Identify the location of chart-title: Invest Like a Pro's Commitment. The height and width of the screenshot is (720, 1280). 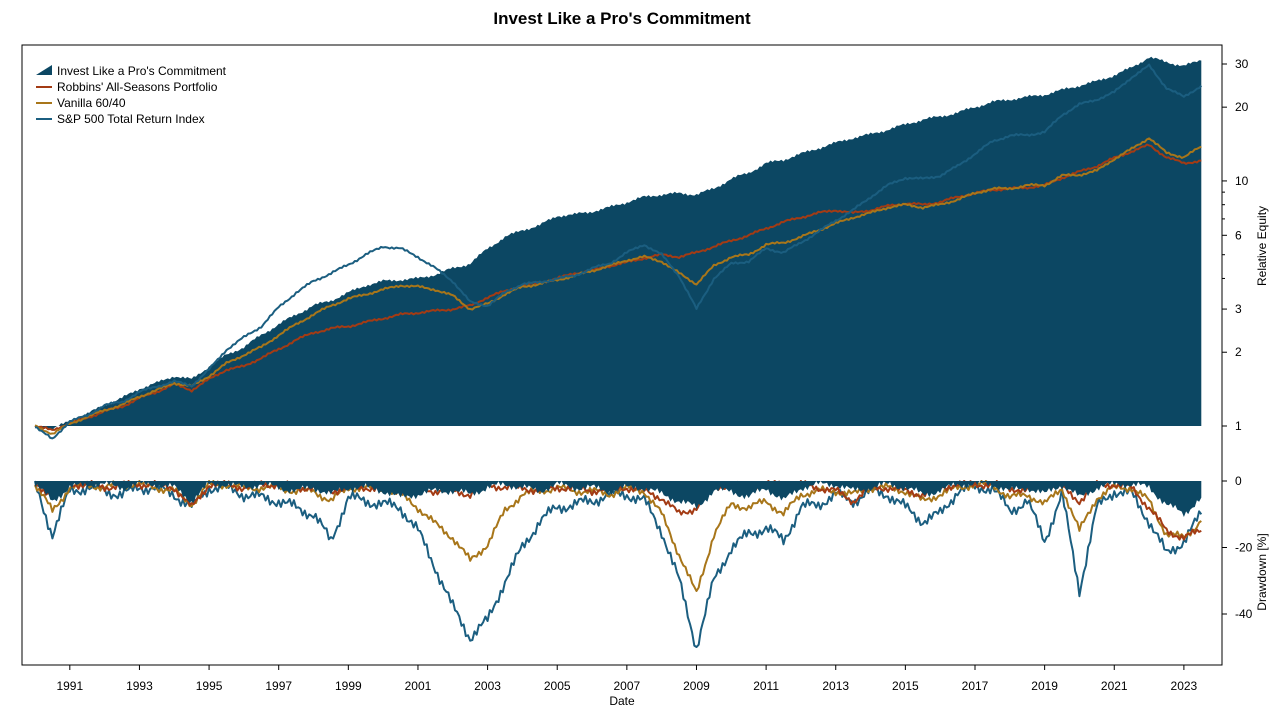
(622, 18).